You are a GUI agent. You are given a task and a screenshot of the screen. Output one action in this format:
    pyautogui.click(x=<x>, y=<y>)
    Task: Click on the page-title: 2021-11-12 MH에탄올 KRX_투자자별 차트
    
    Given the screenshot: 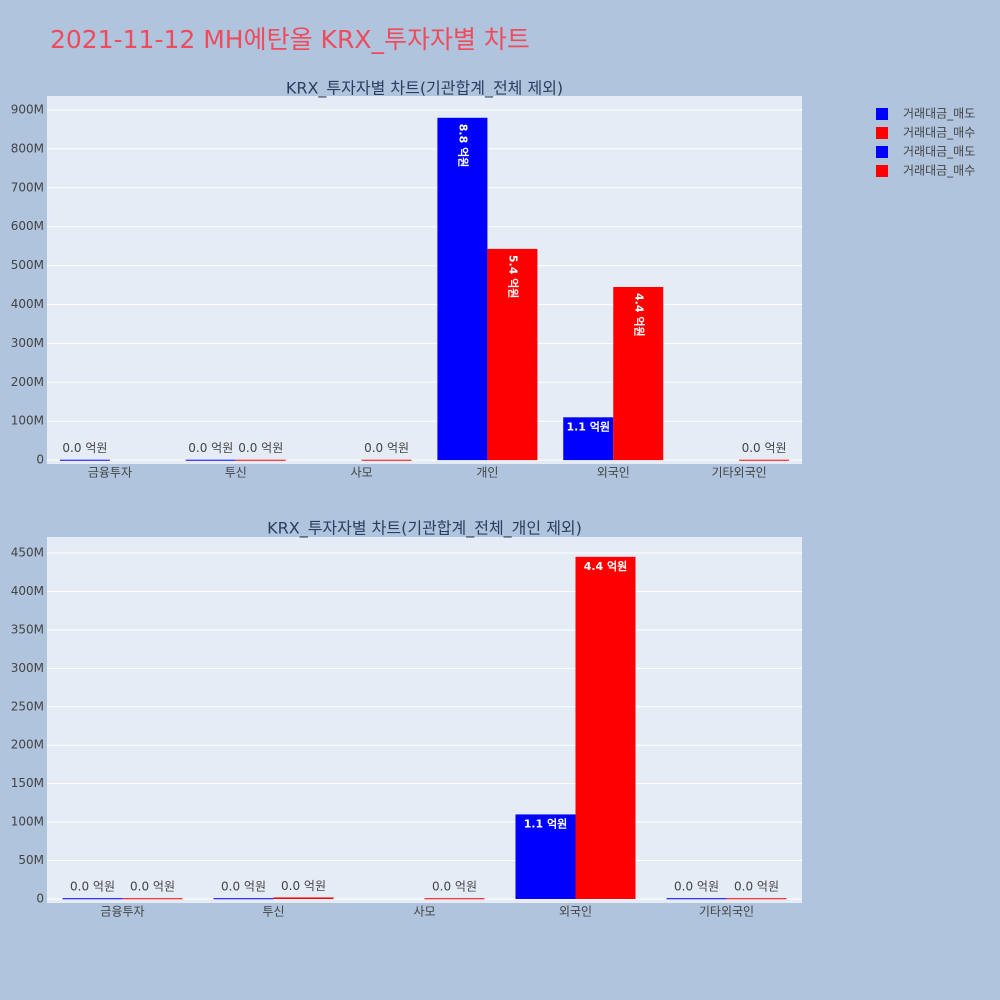 What is the action you would take?
    pyautogui.click(x=290, y=39)
    